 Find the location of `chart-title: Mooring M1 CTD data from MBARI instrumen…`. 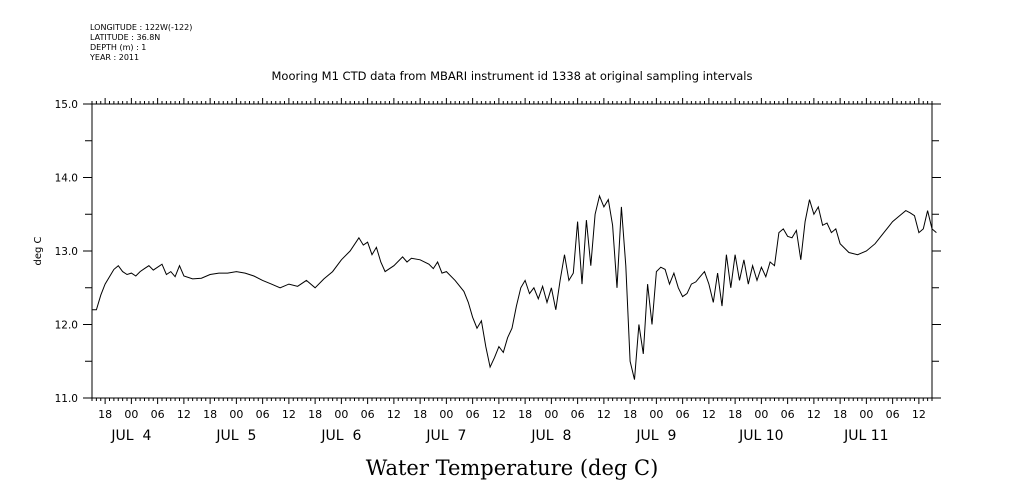

chart-title: Mooring M1 CTD data from MBARI instrumen… is located at coordinates (512, 76).